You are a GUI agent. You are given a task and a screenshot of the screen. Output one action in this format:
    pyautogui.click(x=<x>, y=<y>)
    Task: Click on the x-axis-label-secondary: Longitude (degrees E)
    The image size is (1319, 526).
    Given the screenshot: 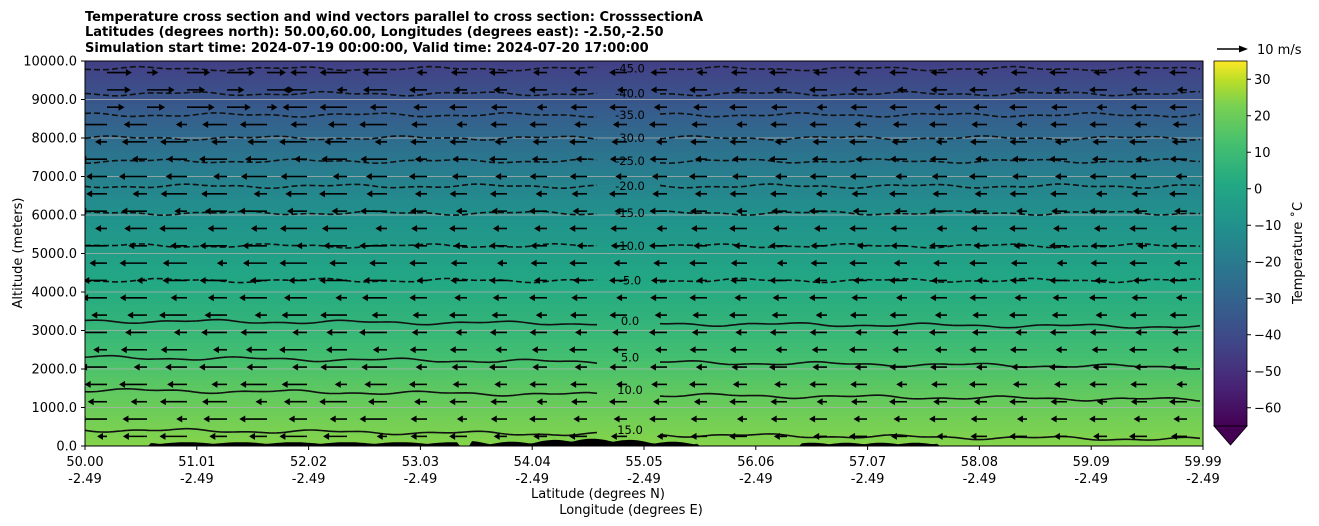 What is the action you would take?
    pyautogui.click(x=631, y=510)
    